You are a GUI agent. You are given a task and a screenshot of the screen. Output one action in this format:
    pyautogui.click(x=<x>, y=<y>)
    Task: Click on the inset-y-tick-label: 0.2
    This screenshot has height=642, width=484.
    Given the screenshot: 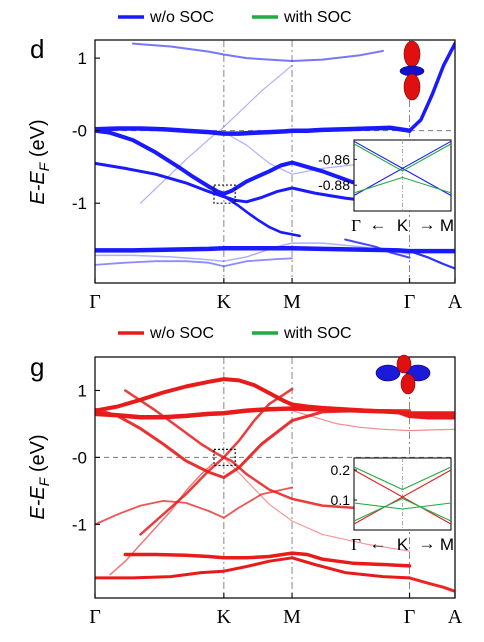 What is the action you would take?
    pyautogui.click(x=341, y=470)
    